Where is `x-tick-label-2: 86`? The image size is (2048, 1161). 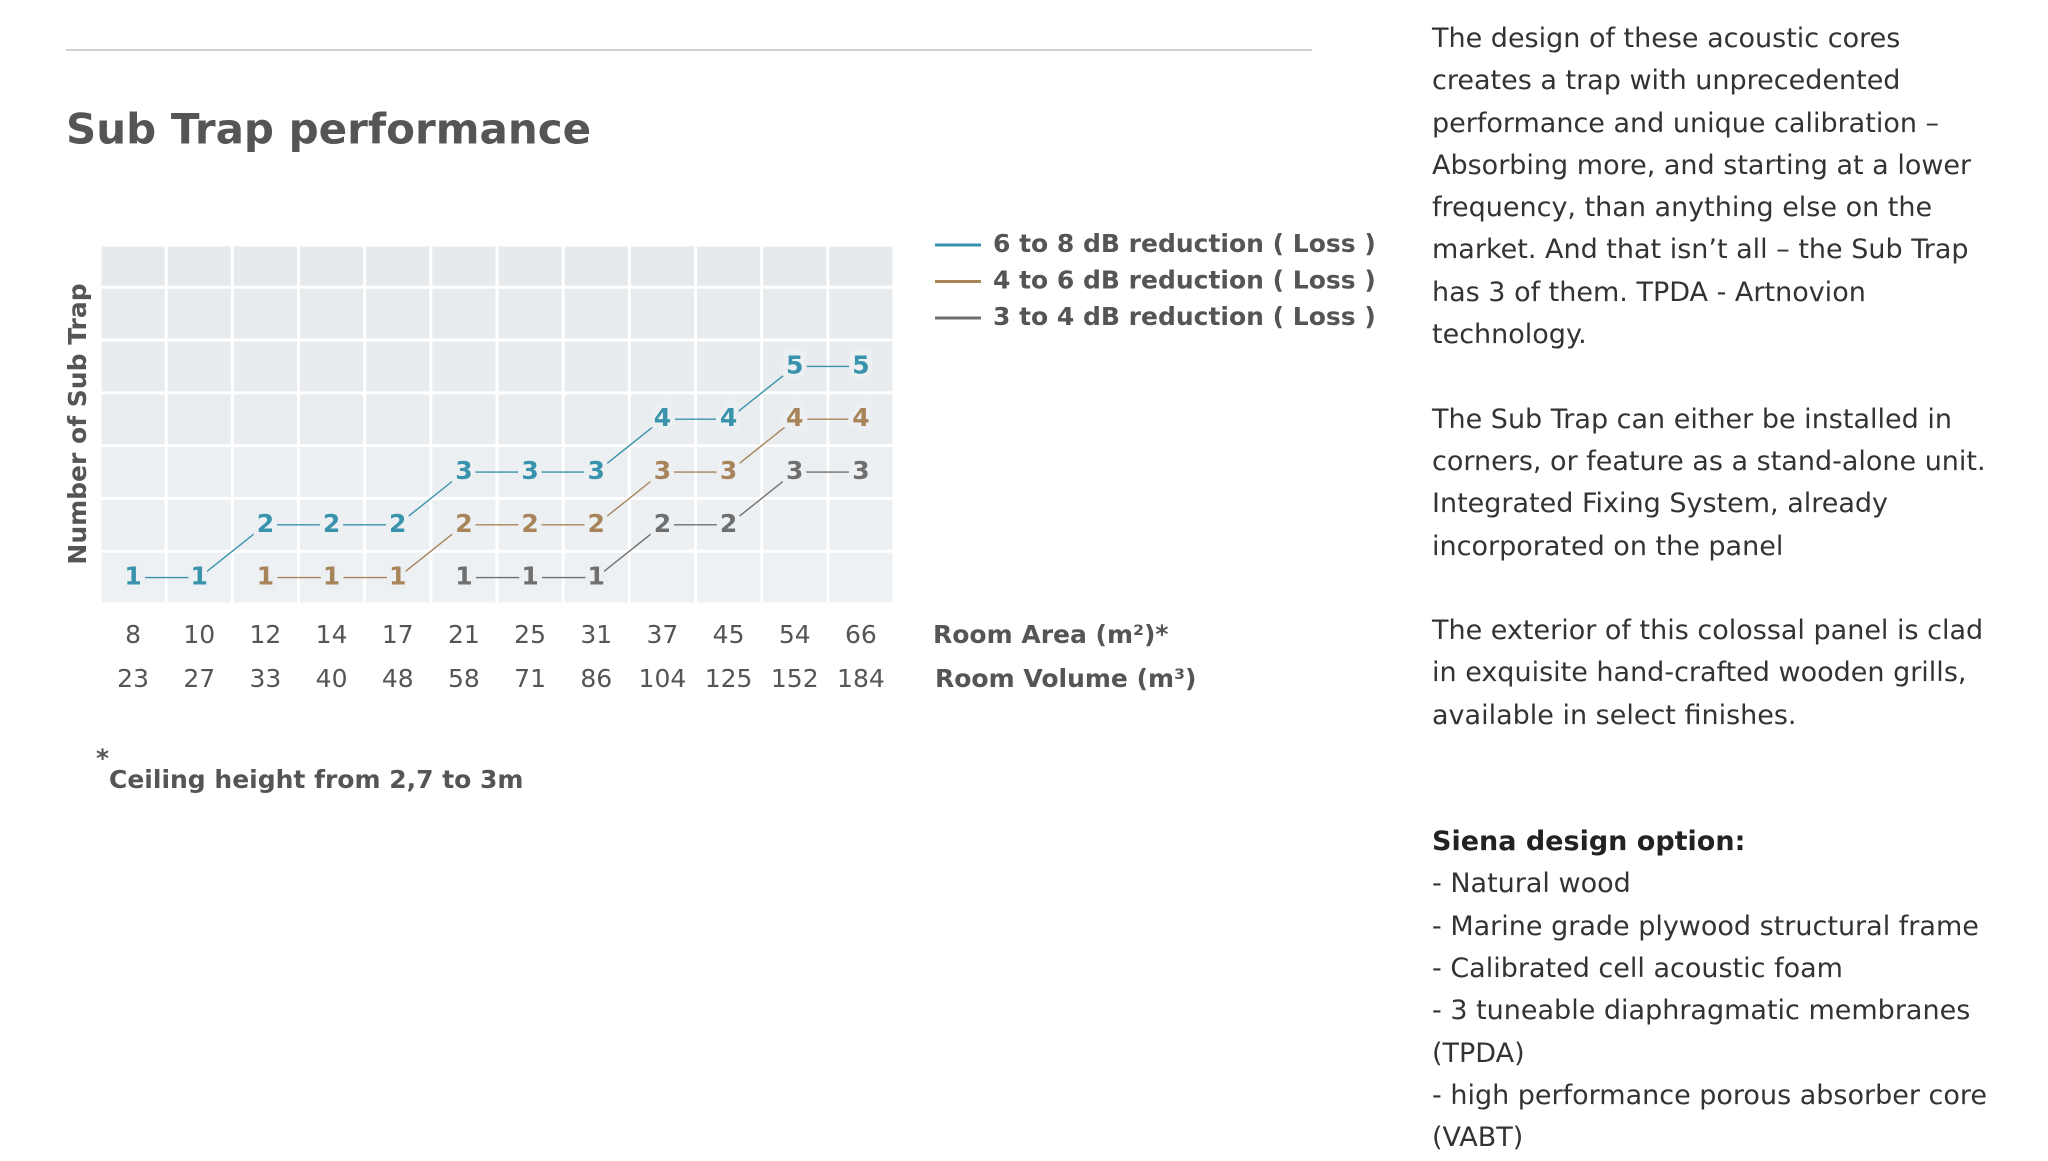
x-tick-label-2: 86 is located at coordinates (596, 678).